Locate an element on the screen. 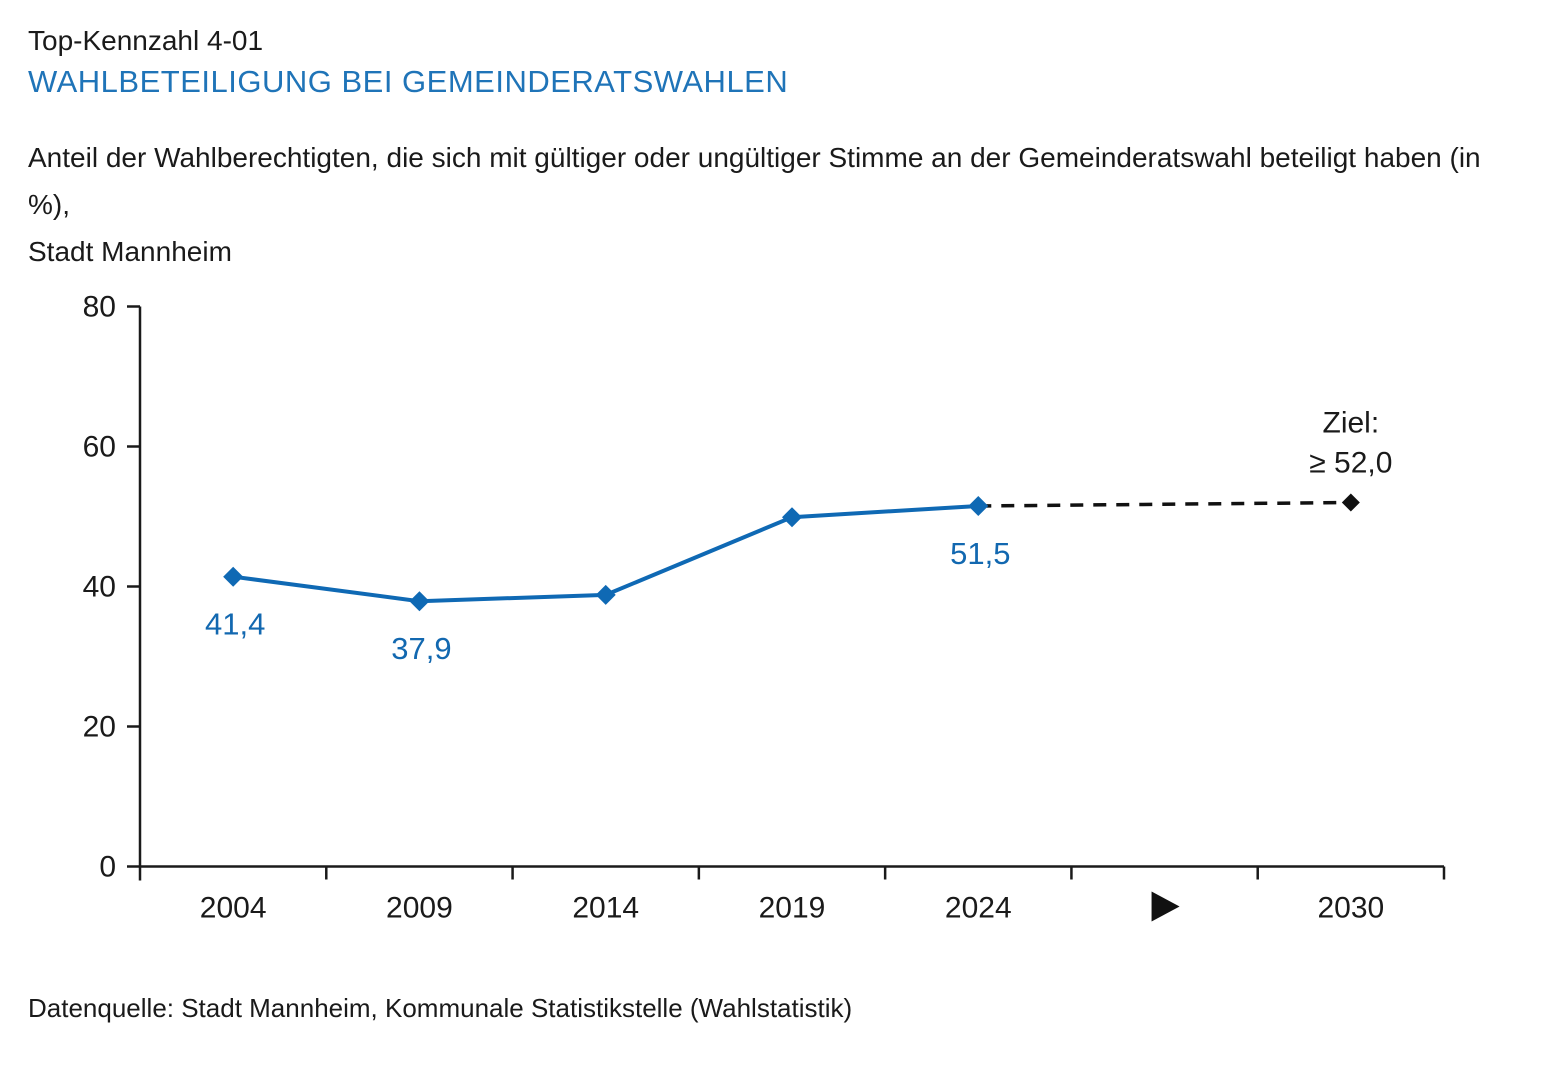 Image resolution: width=1543 pixels, height=1080 pixels. y-tick-label: 20 is located at coordinates (99, 727).